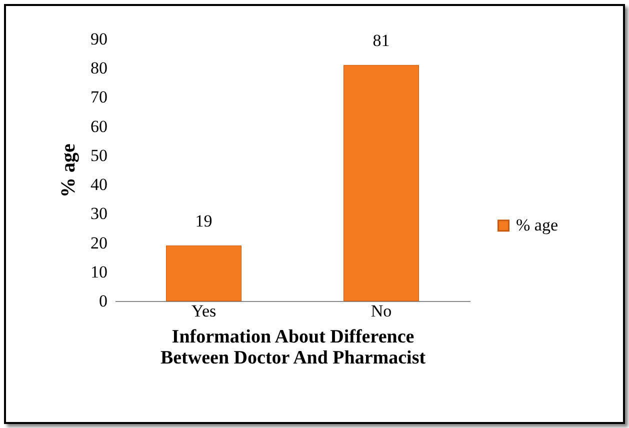  What do you see at coordinates (99, 214) in the screenshot?
I see `y-tick-label: 30` at bounding box center [99, 214].